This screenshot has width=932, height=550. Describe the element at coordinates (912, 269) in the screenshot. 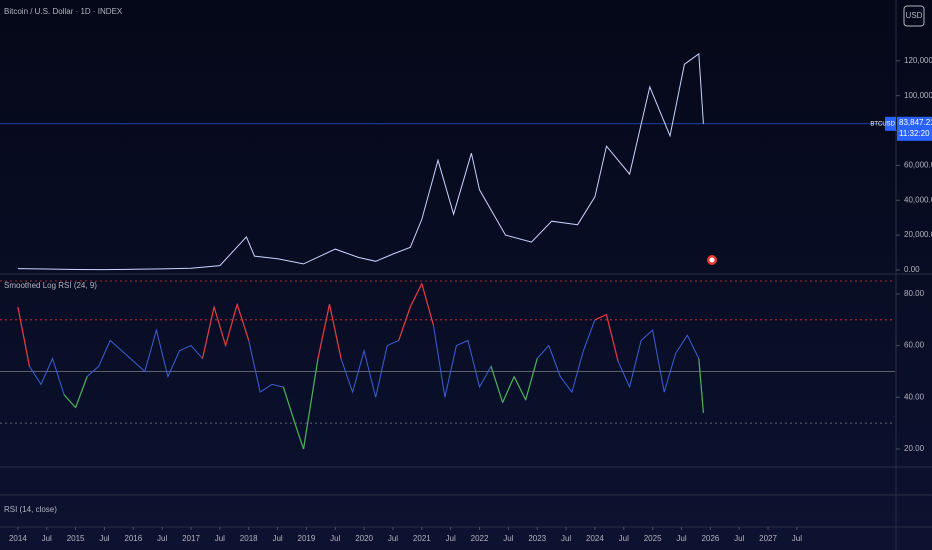

I see `y-tick-label: 0.00` at that location.